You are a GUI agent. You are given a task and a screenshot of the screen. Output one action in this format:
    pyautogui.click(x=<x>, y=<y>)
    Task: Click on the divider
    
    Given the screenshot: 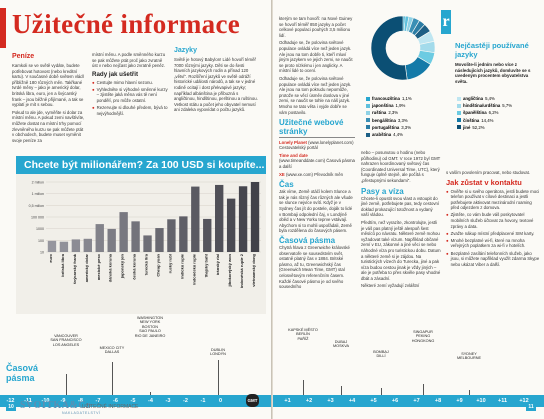 What is the action you would take?
    pyautogui.click(x=317, y=137)
    